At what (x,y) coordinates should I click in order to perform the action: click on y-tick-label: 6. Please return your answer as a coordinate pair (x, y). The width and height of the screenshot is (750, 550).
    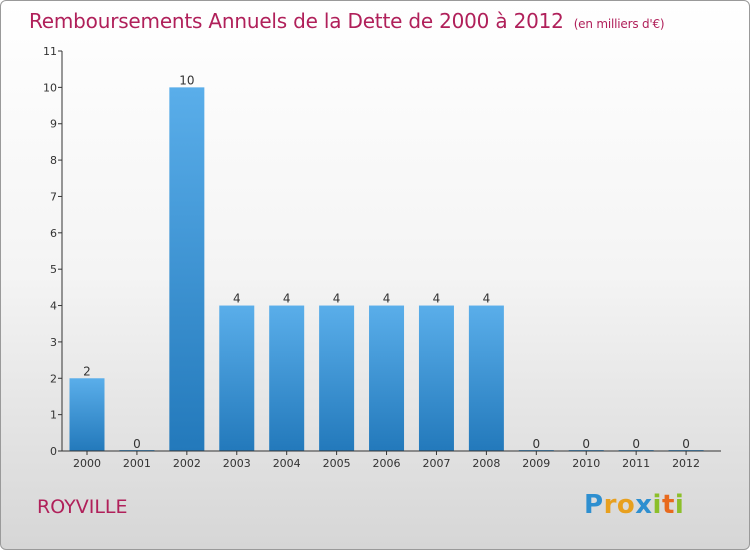
    Looking at the image, I should click on (53, 233).